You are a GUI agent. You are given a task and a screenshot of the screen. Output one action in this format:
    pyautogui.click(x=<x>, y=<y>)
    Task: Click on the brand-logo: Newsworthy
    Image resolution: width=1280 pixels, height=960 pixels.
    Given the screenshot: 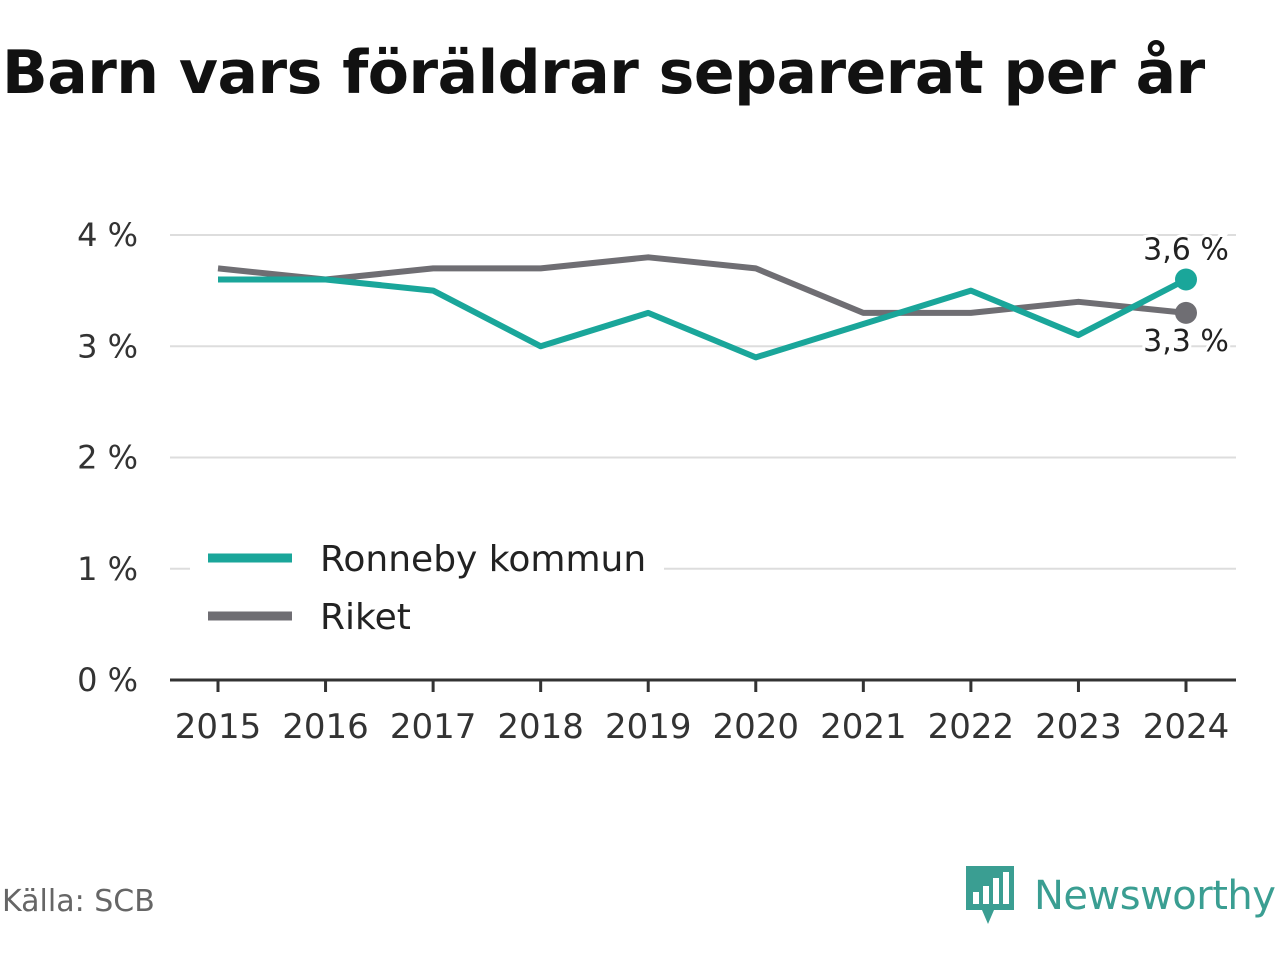 What is the action you would take?
    pyautogui.click(x=1120, y=896)
    